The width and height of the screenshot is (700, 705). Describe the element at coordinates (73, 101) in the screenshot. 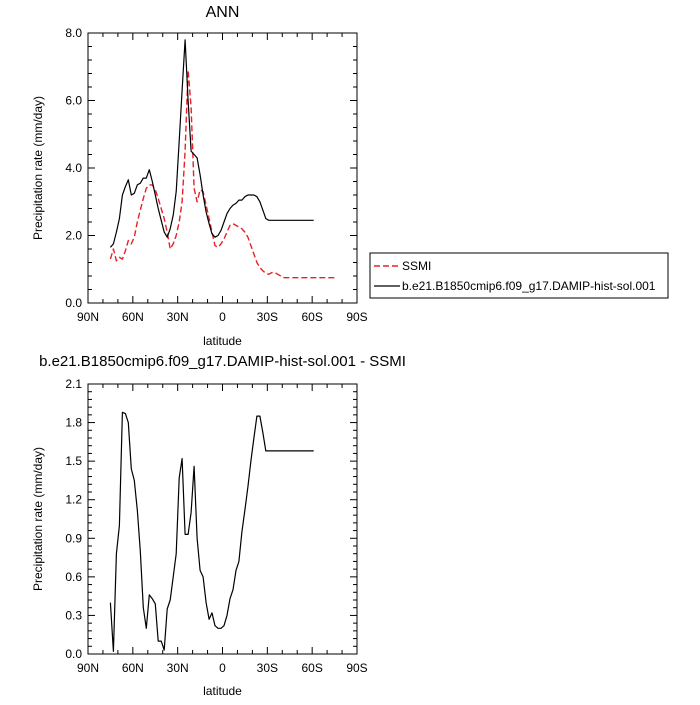

I see `y-tick-label: 6.0` at that location.